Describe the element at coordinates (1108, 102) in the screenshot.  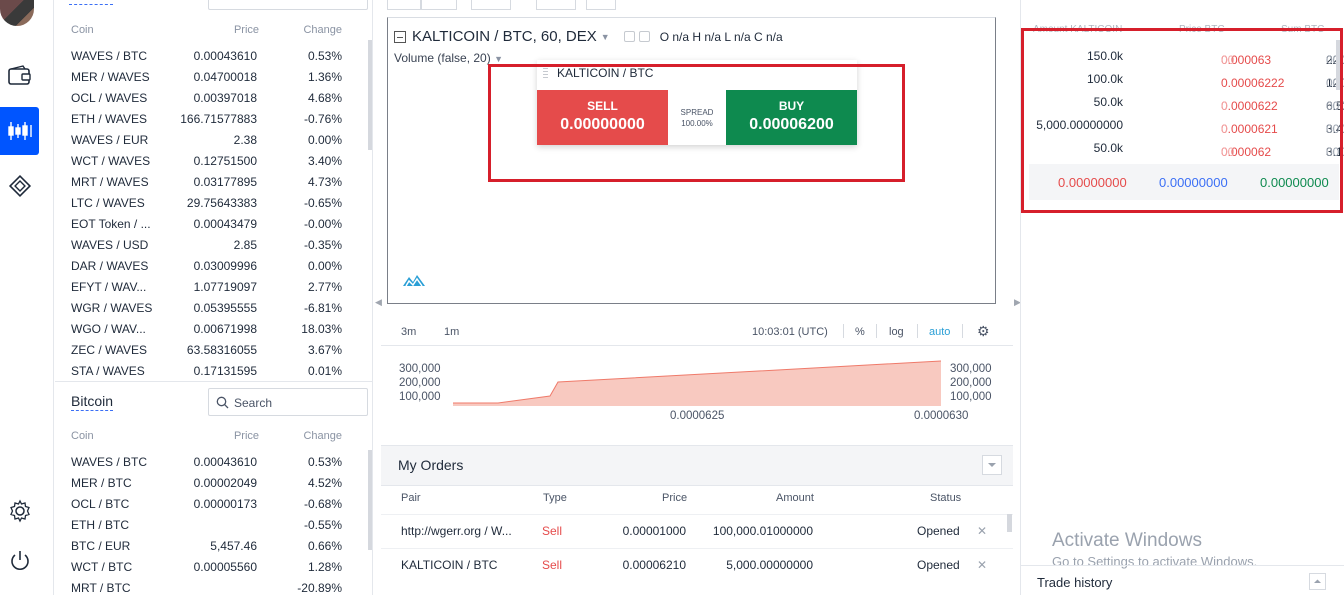
I see `book-amount: 50.0k` at that location.